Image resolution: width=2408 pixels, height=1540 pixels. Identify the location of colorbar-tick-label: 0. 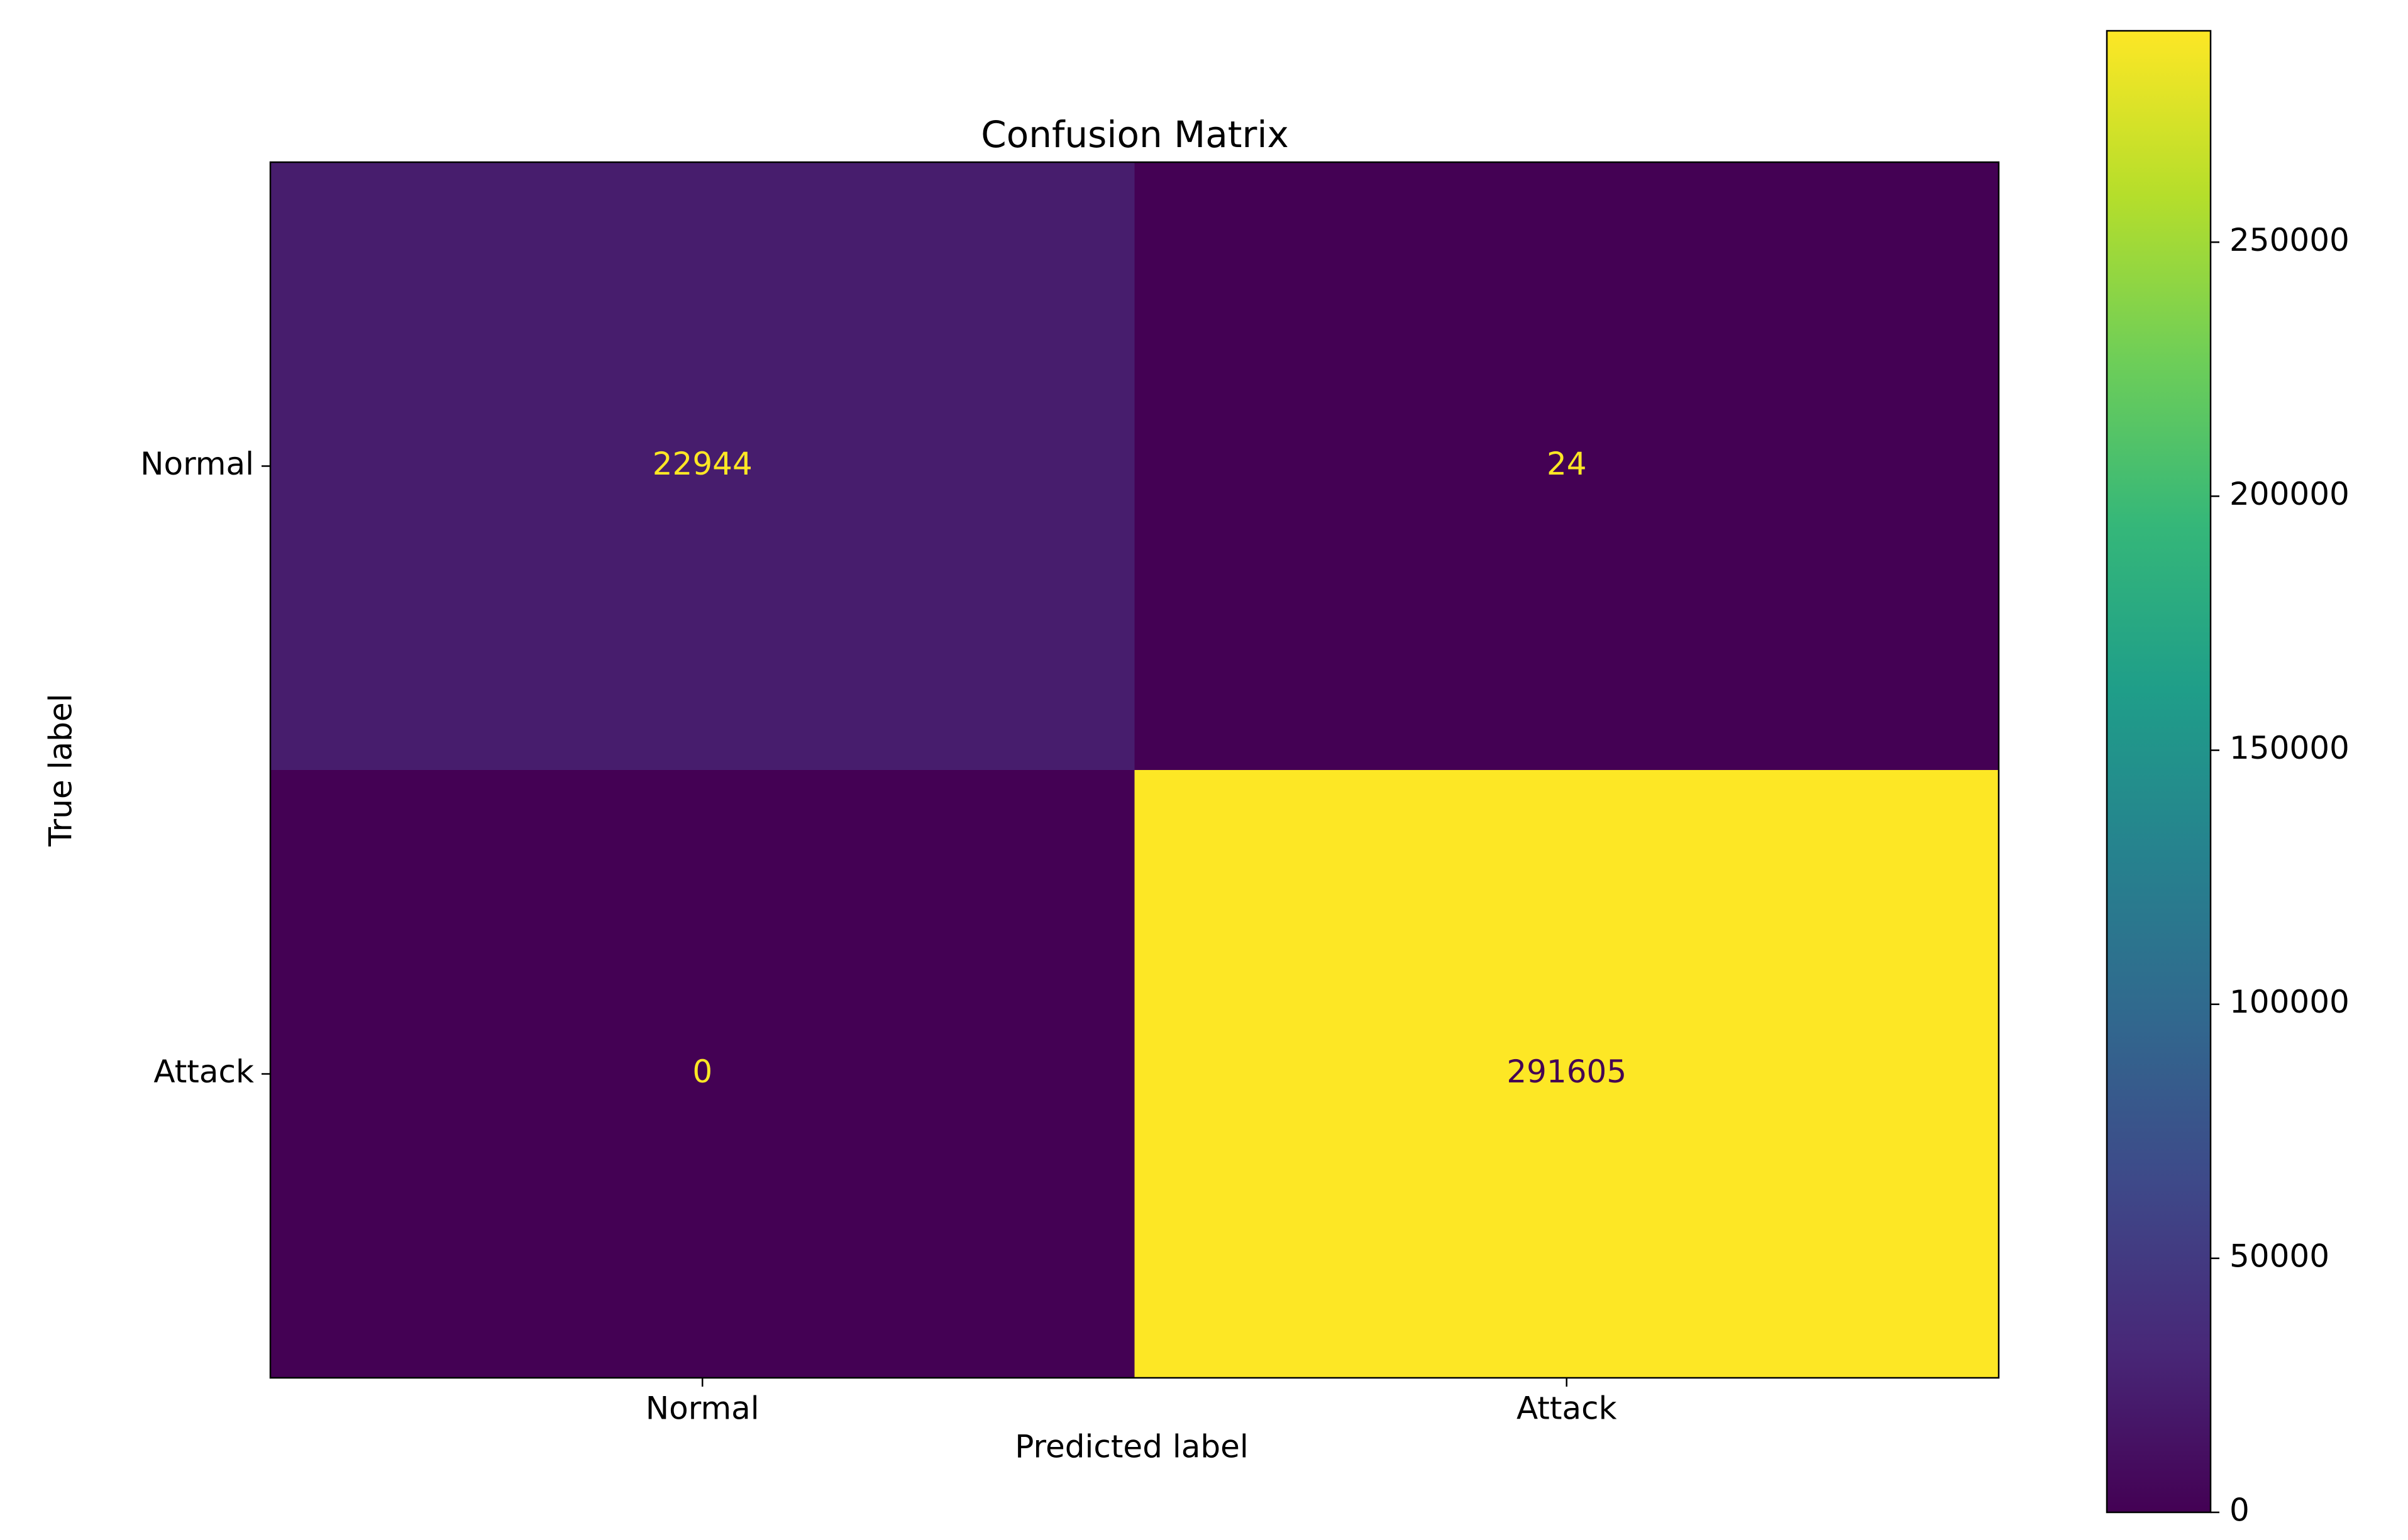
(2239, 1510).